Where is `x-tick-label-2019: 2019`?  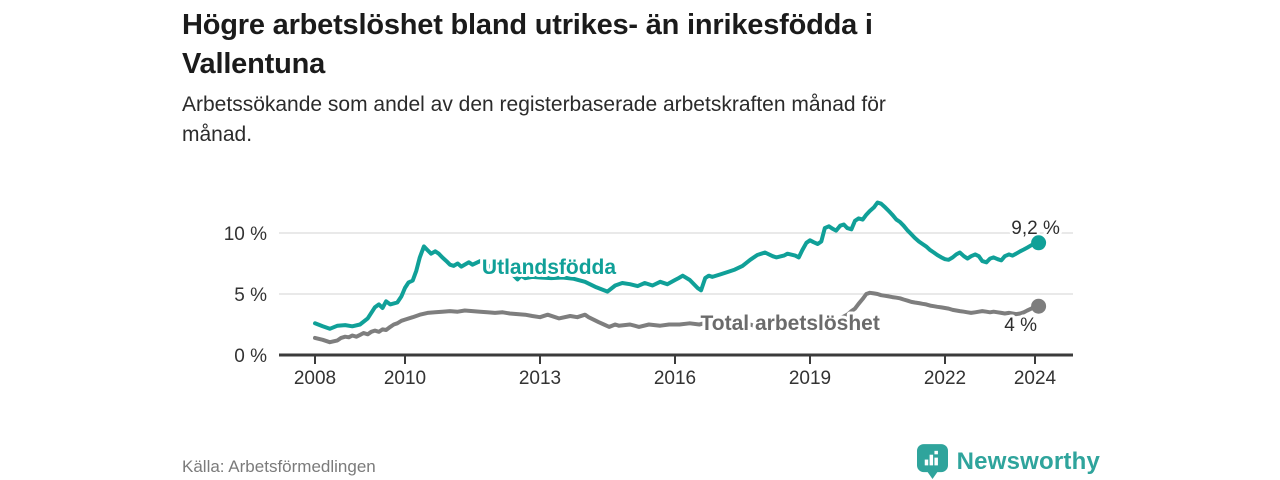 x-tick-label-2019: 2019 is located at coordinates (810, 378).